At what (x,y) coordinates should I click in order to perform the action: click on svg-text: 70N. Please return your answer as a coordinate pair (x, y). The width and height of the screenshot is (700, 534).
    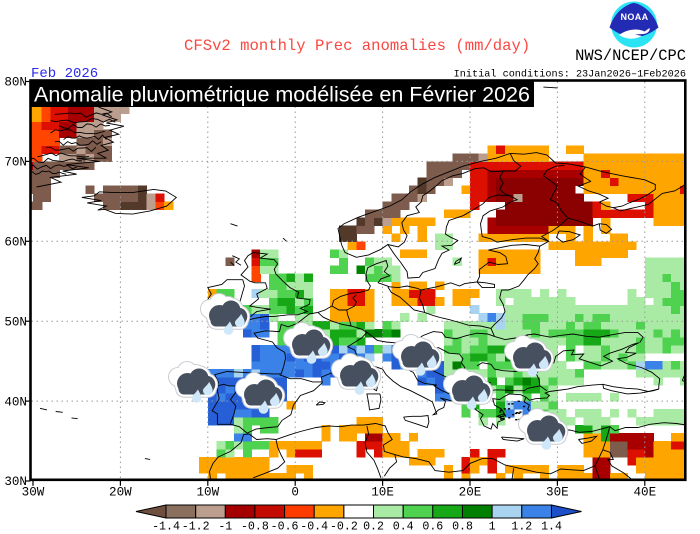
    Looking at the image, I should click on (15, 163).